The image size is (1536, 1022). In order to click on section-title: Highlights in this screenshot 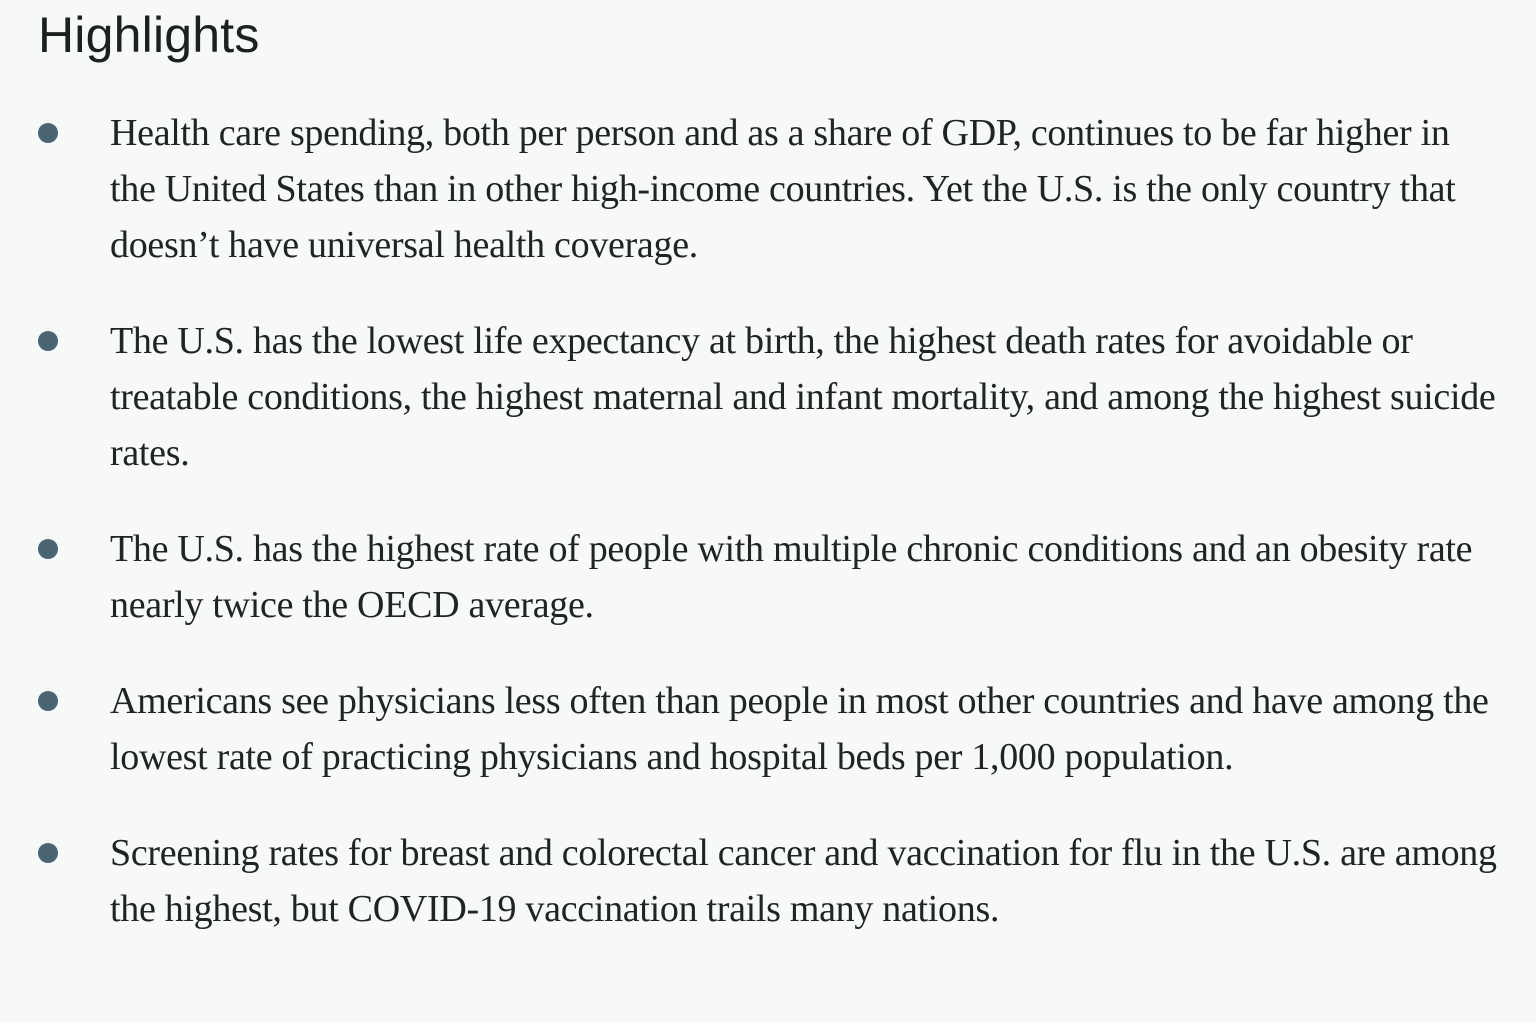, I will do `click(149, 35)`.